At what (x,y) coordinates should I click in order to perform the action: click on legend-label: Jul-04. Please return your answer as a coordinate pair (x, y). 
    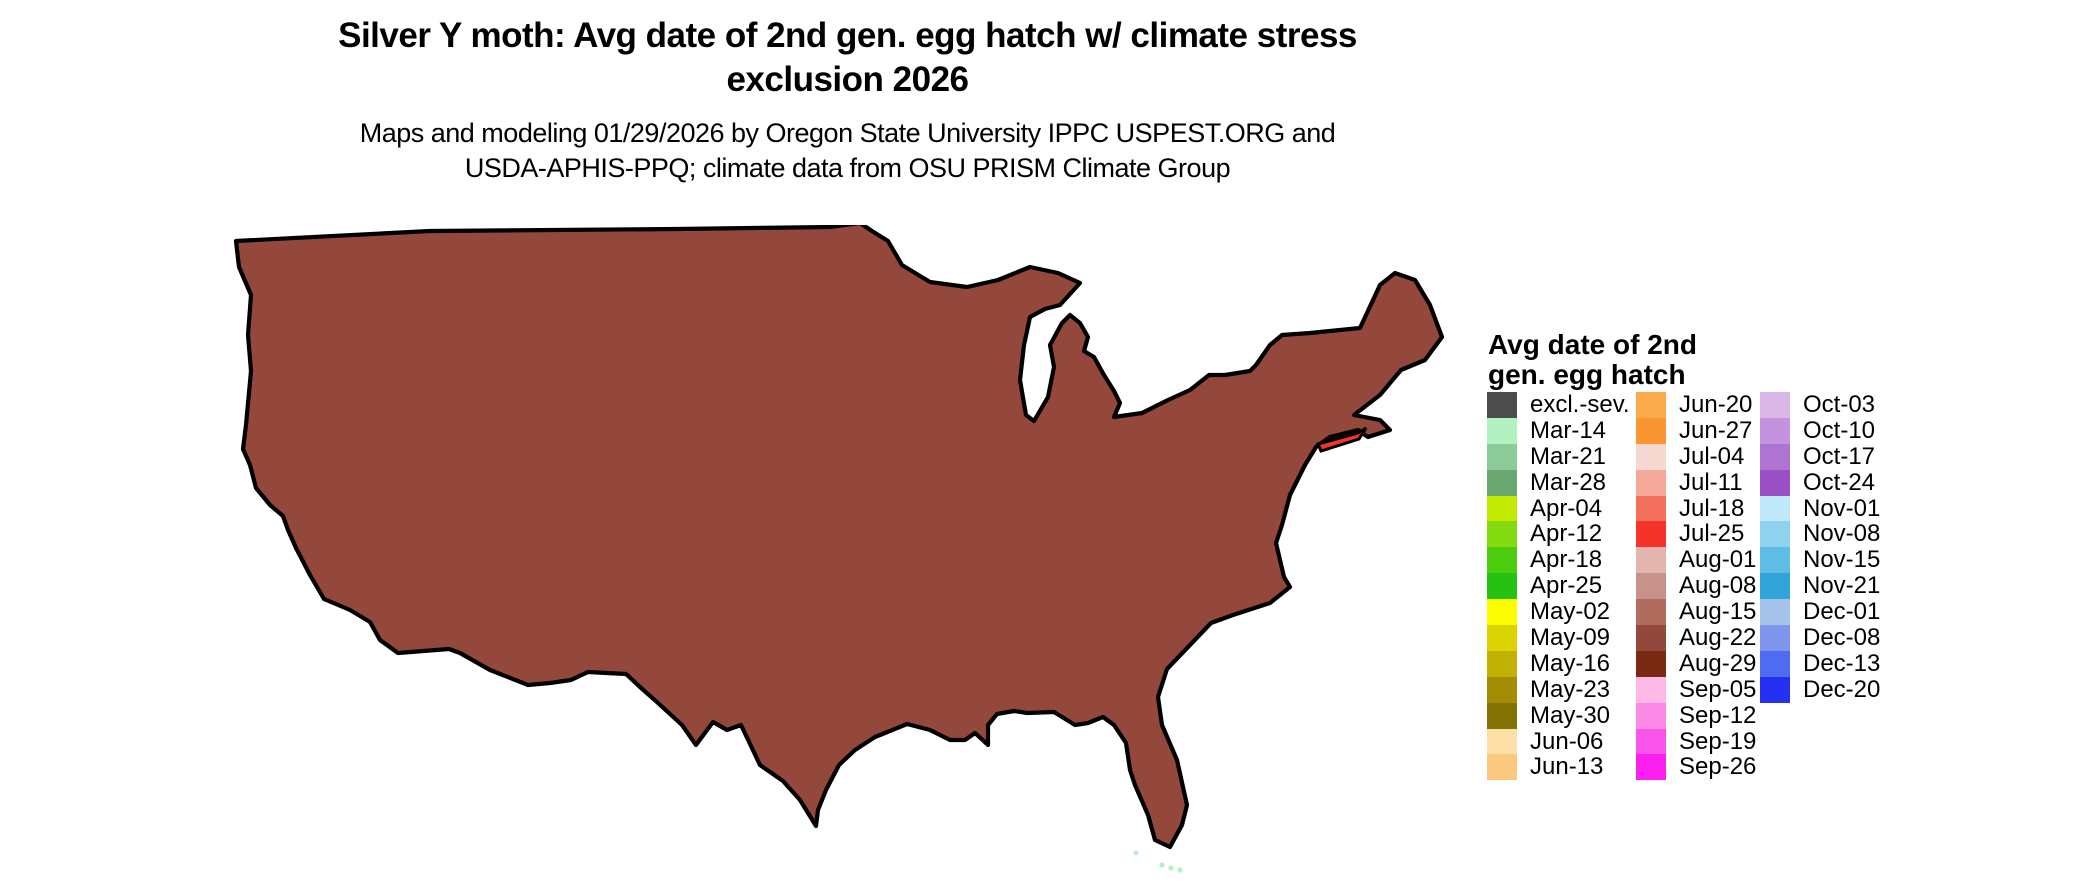
    Looking at the image, I should click on (1712, 456).